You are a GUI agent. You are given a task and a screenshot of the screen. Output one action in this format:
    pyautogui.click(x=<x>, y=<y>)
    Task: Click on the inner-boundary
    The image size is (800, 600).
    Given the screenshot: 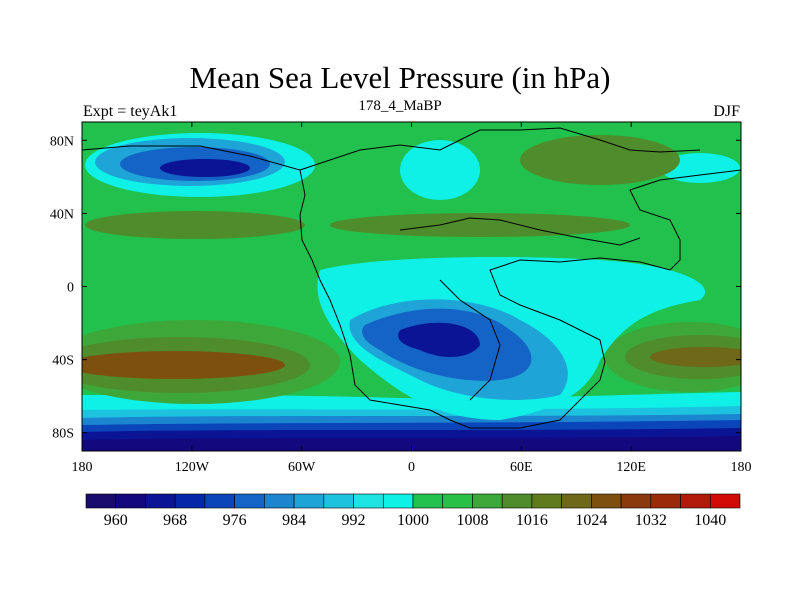 What is the action you would take?
    pyautogui.click(x=470, y=340)
    